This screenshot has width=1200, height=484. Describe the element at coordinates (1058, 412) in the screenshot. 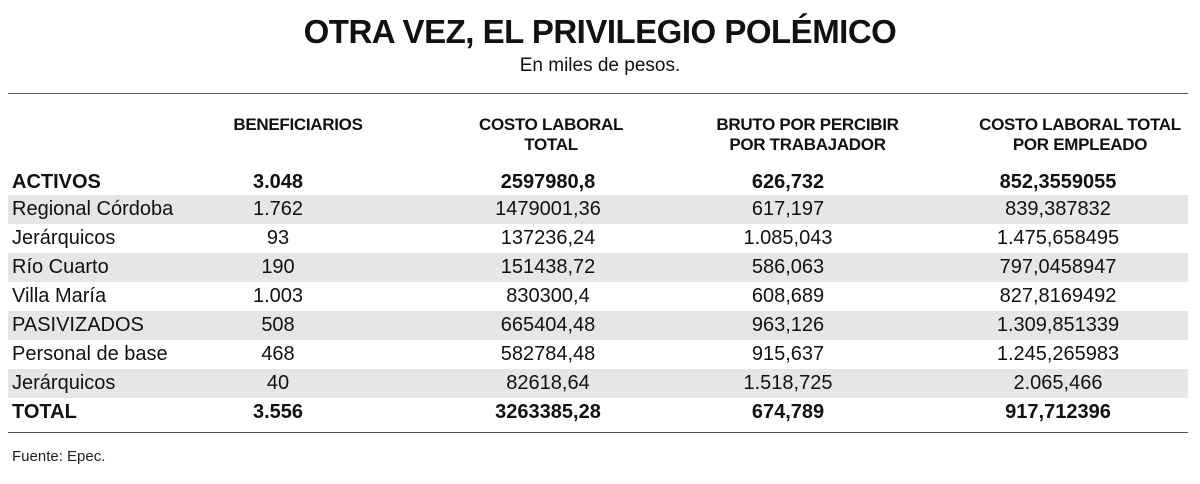

I see `table-cell: 917,712396` at that location.